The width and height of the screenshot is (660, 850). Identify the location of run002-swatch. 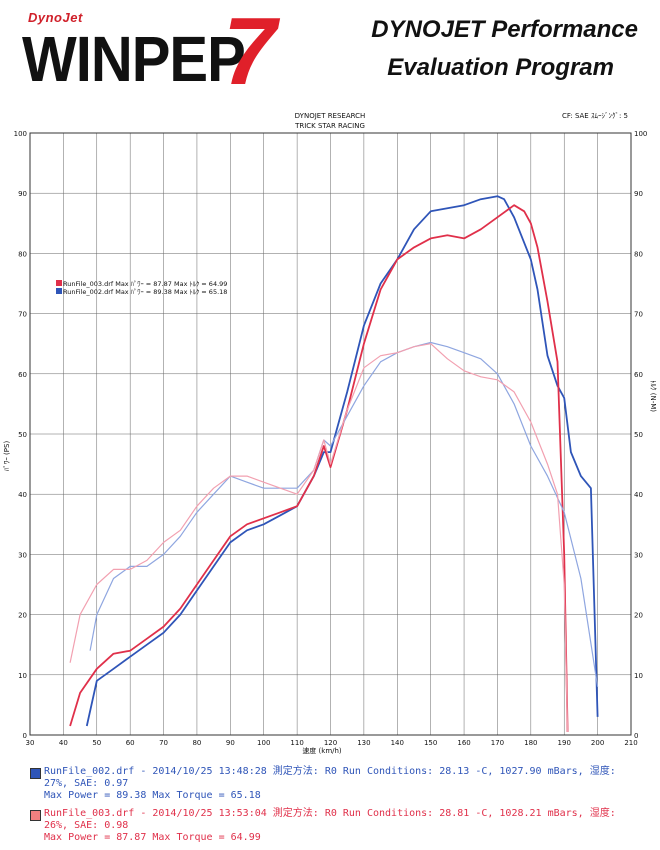
(35, 773).